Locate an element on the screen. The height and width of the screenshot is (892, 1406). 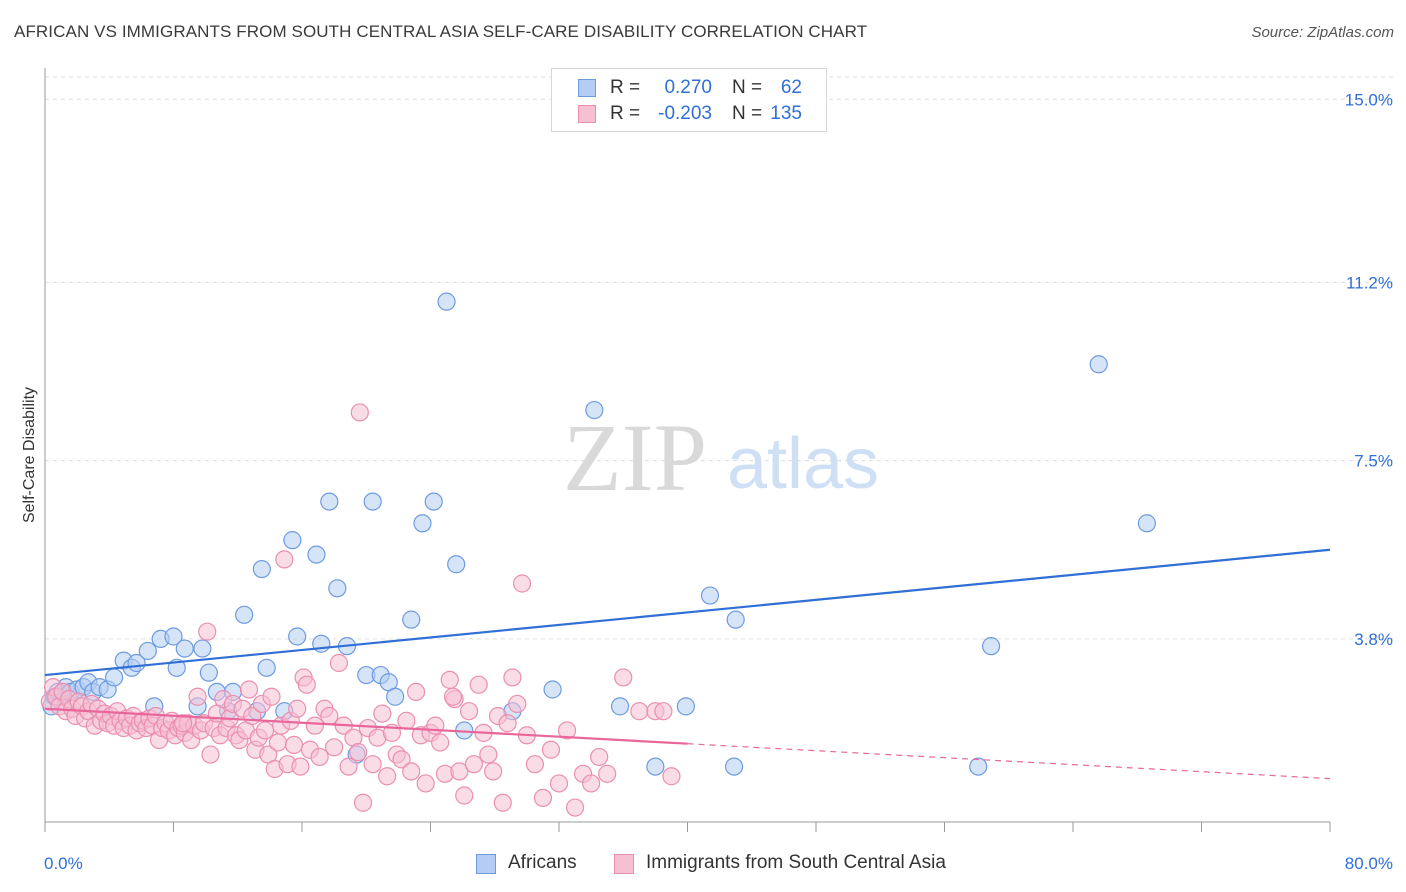
y-tick-label: 11.2% is located at coordinates (1369, 282).